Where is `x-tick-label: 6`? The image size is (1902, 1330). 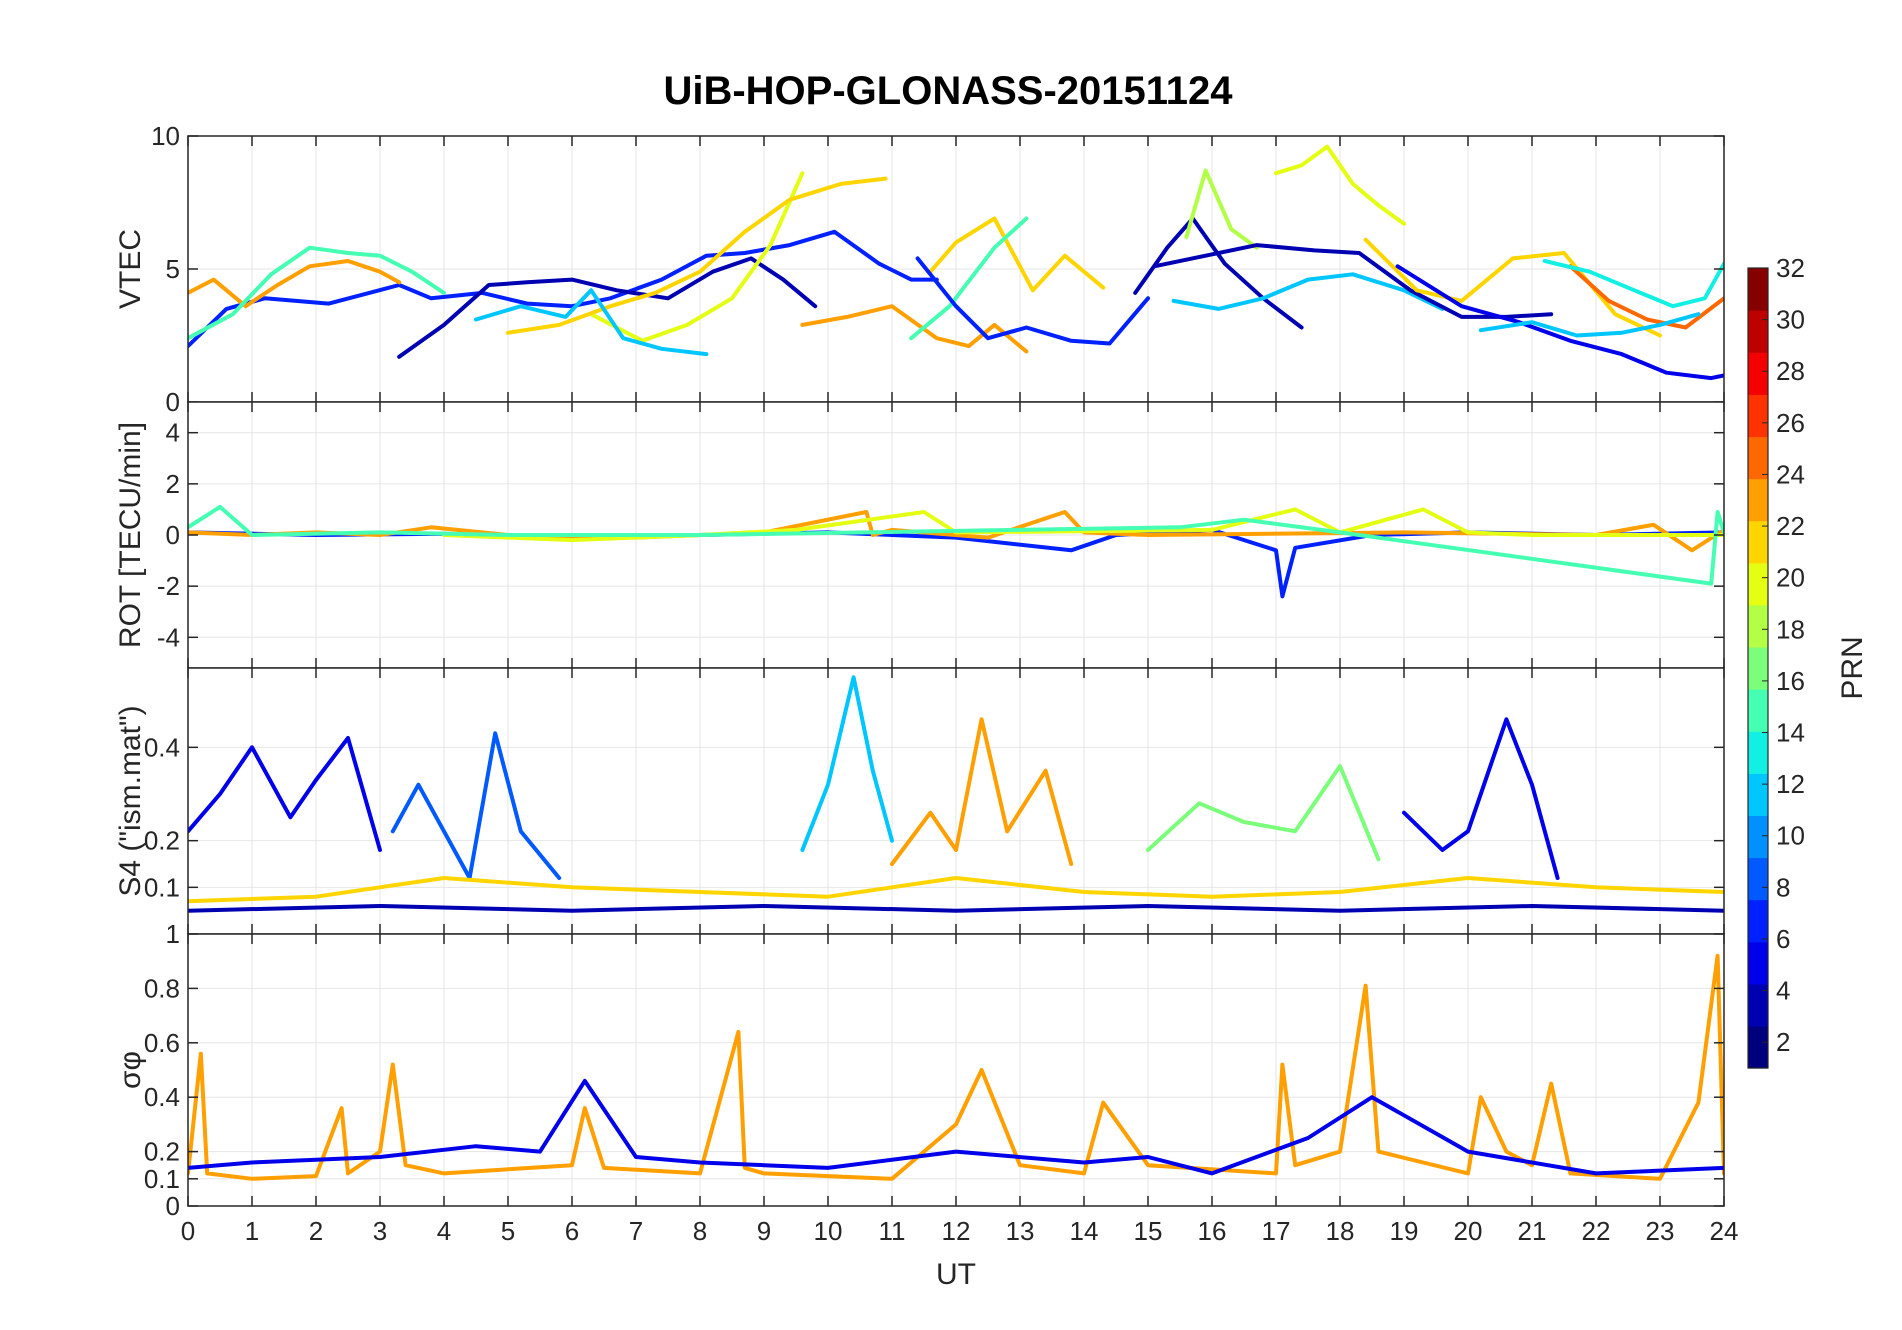
x-tick-label: 6 is located at coordinates (572, 1231).